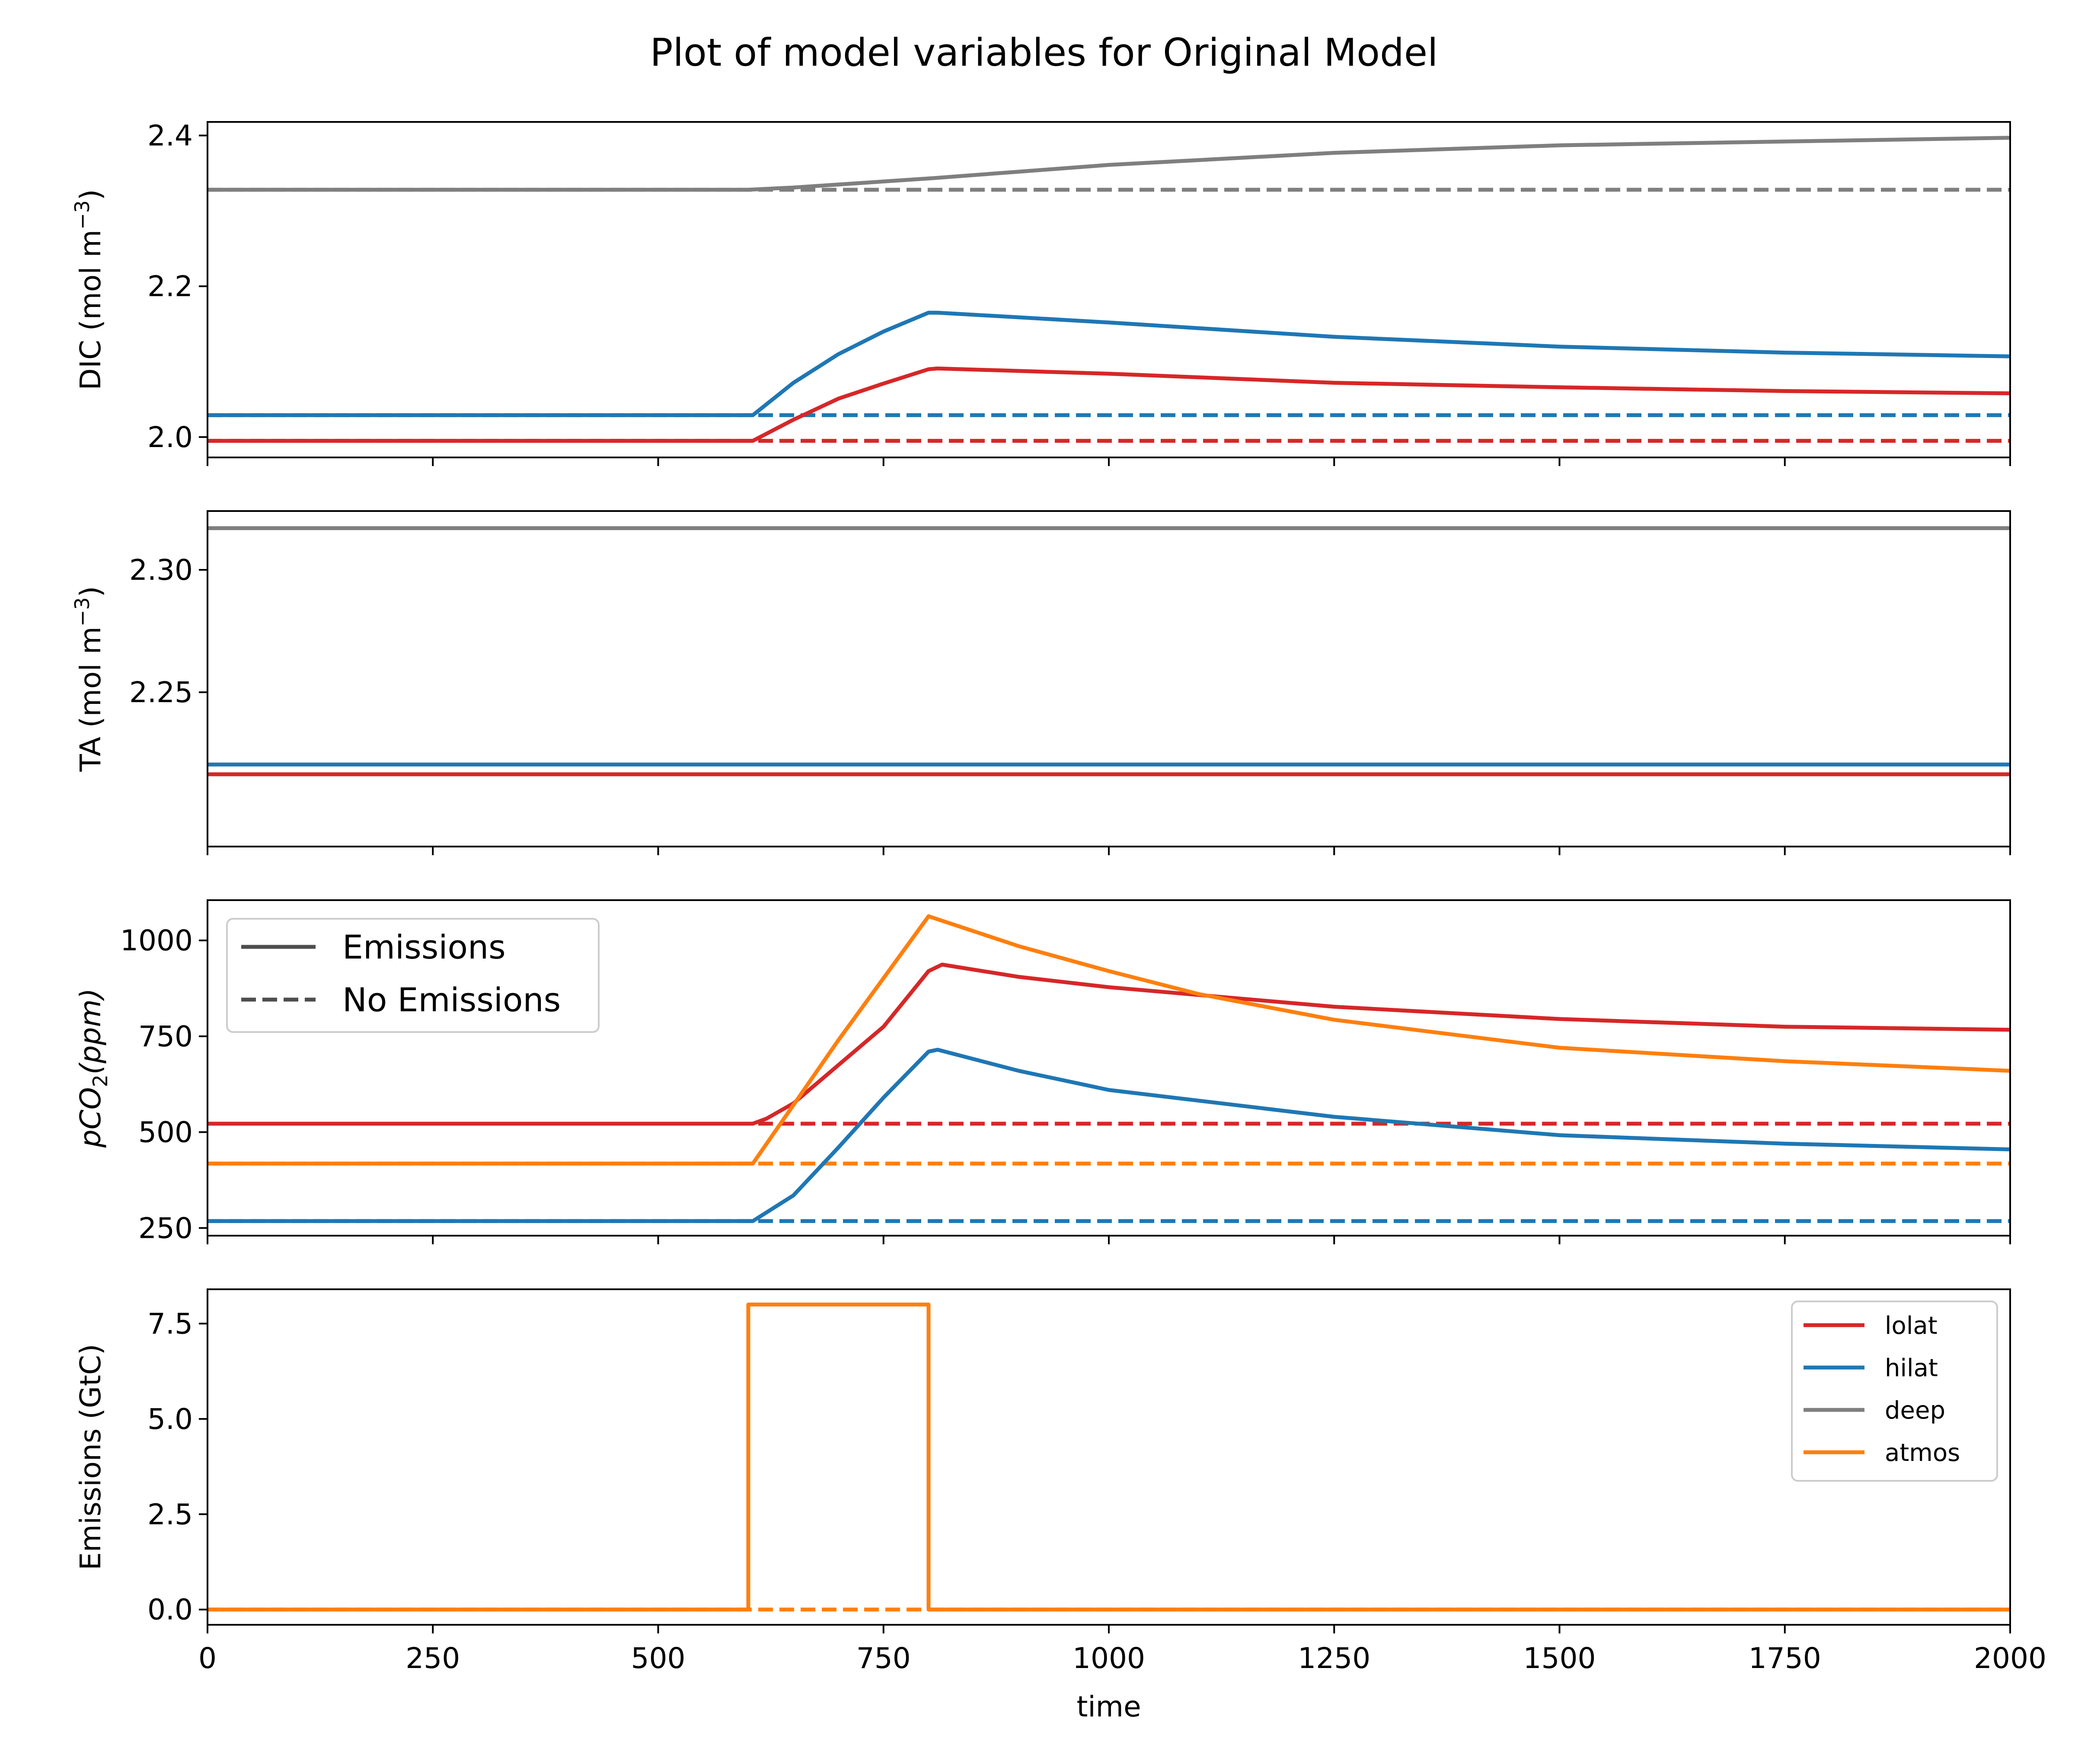 The image size is (2075, 1764). I want to click on series-line-dic-hilat-emissions, so click(1109, 363).